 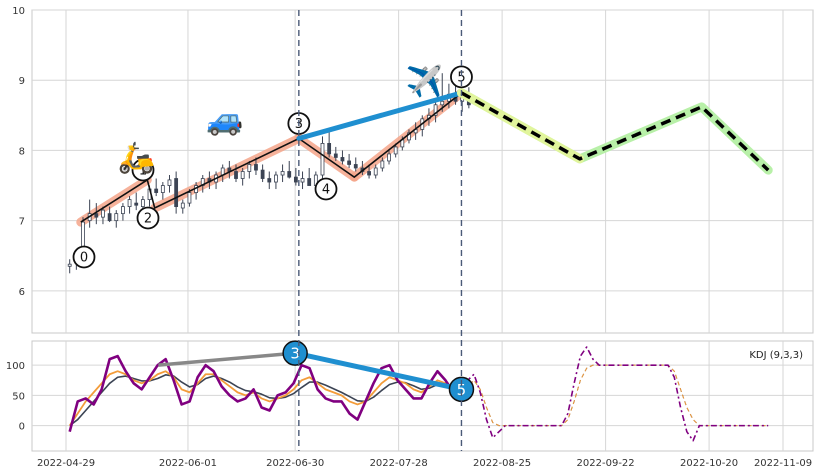 I want to click on wave-point-label: 4, so click(x=326, y=190).